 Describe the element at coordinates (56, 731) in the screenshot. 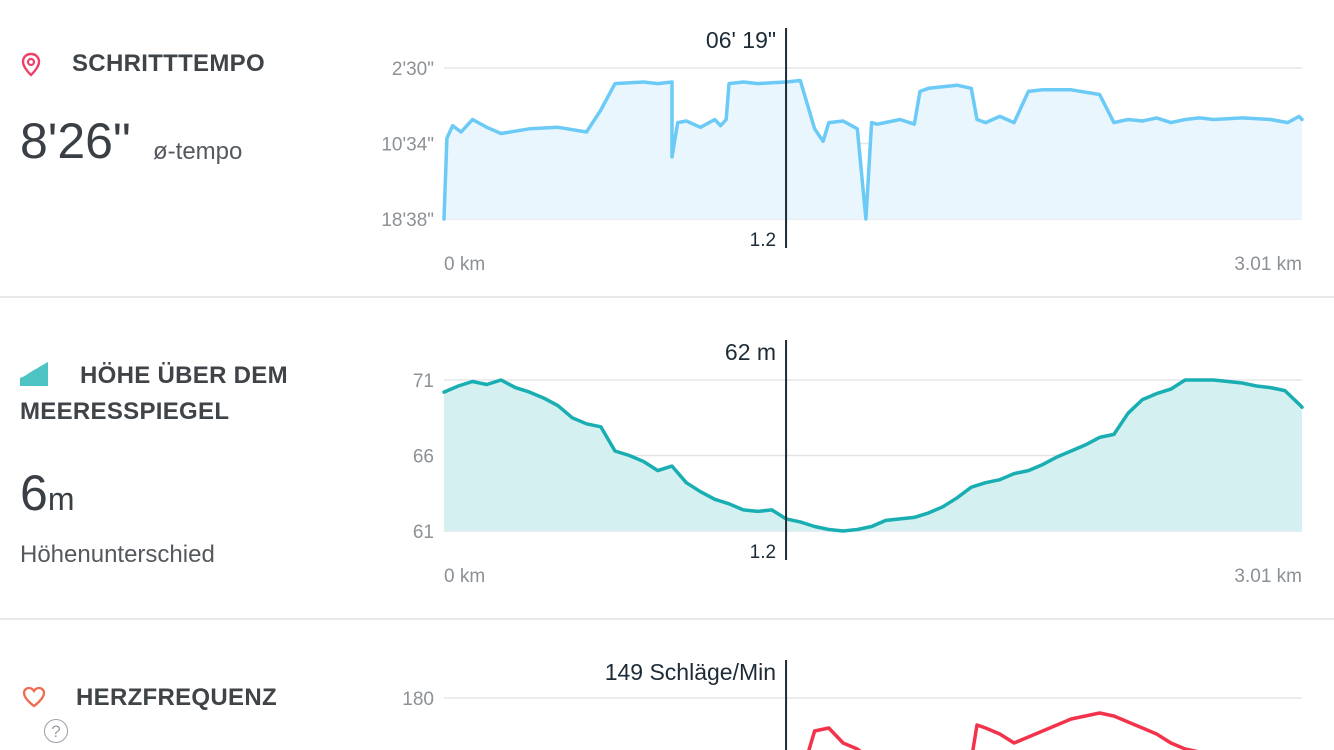

I see `question-mark-icon: ?` at that location.